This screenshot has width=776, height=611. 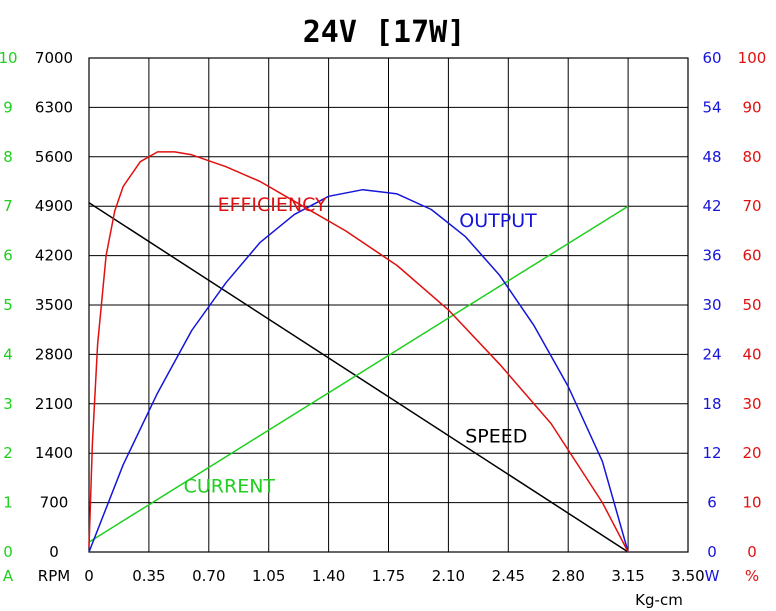 I want to click on speed-tick-label: 2100, so click(x=54, y=404).